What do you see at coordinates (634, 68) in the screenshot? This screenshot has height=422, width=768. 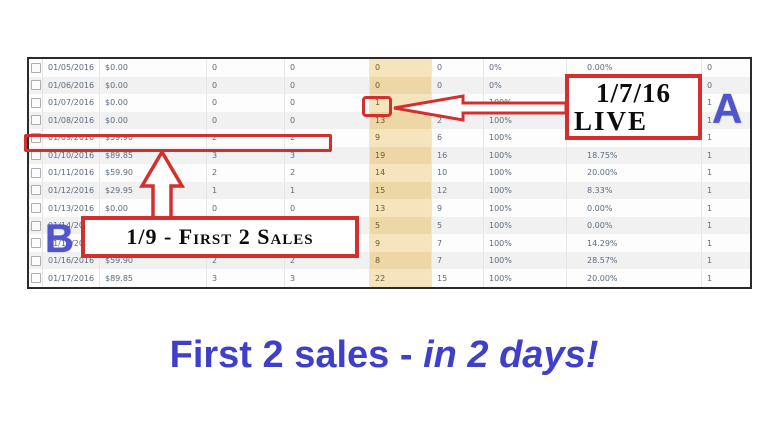 I see `table-cell: 0.00%` at bounding box center [634, 68].